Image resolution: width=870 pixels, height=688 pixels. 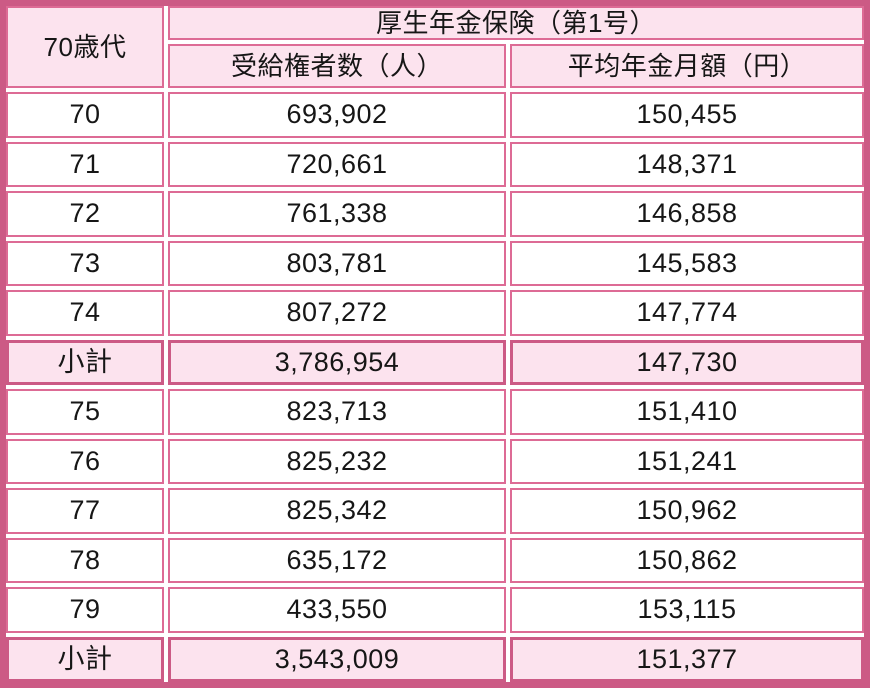 I want to click on beneficiaries-cell: 807,272, so click(x=337, y=313).